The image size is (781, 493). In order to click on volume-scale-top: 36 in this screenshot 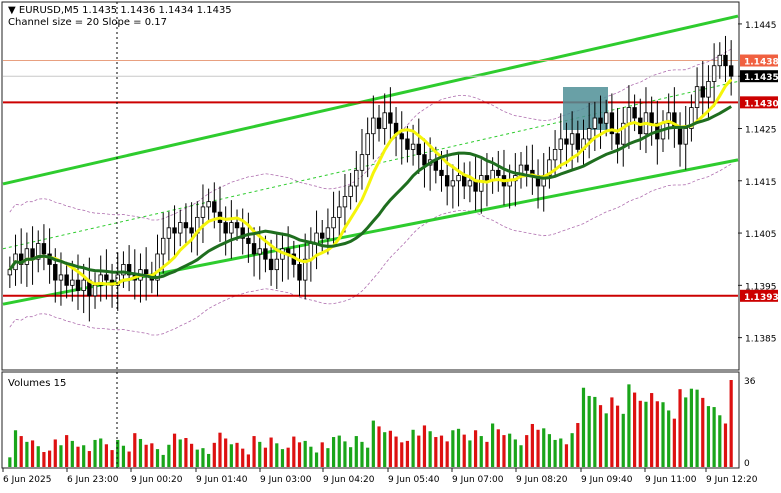, I will do `click(750, 382)`.